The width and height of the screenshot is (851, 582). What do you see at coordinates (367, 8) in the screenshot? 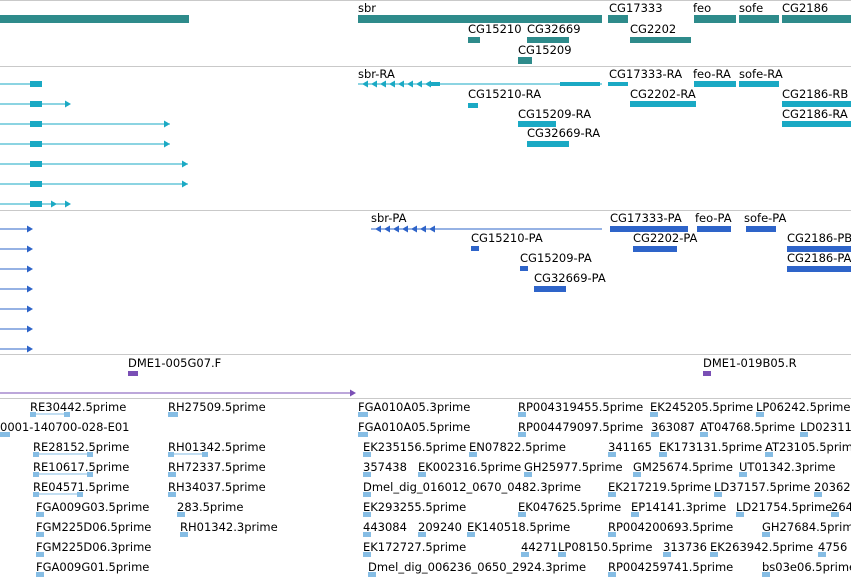
I see `gene-label: sbr` at bounding box center [367, 8].